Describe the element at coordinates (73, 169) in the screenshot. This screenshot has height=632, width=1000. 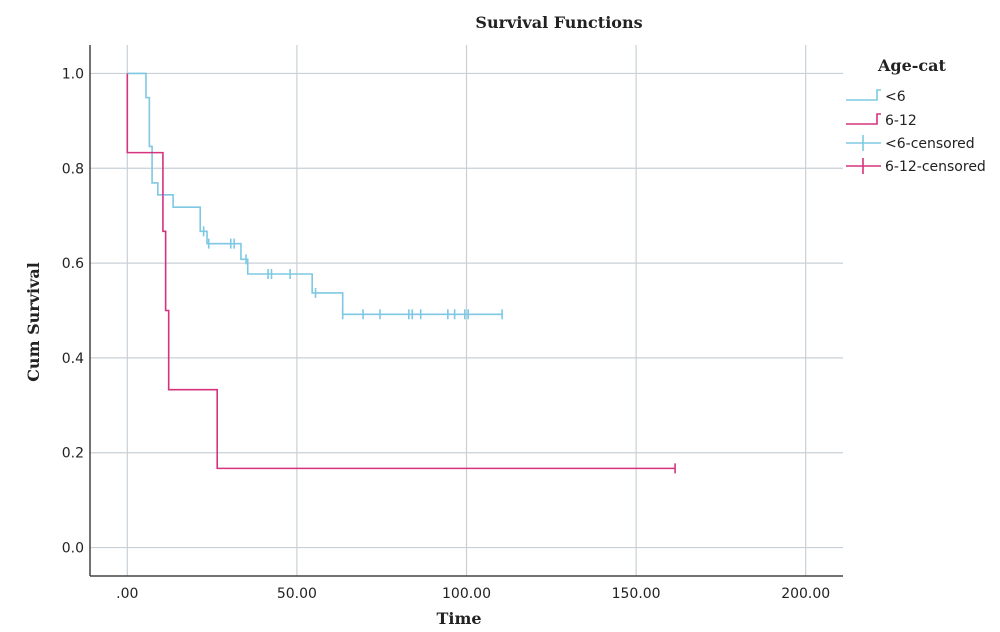
I see `y-tick-label: 0.8` at that location.